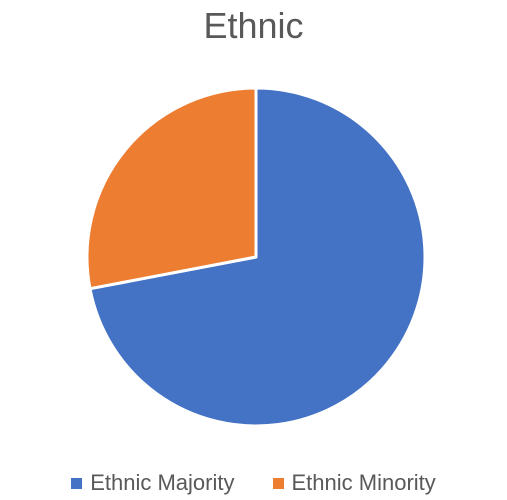  What do you see at coordinates (278, 483) in the screenshot?
I see `legend-swatch-minority` at bounding box center [278, 483].